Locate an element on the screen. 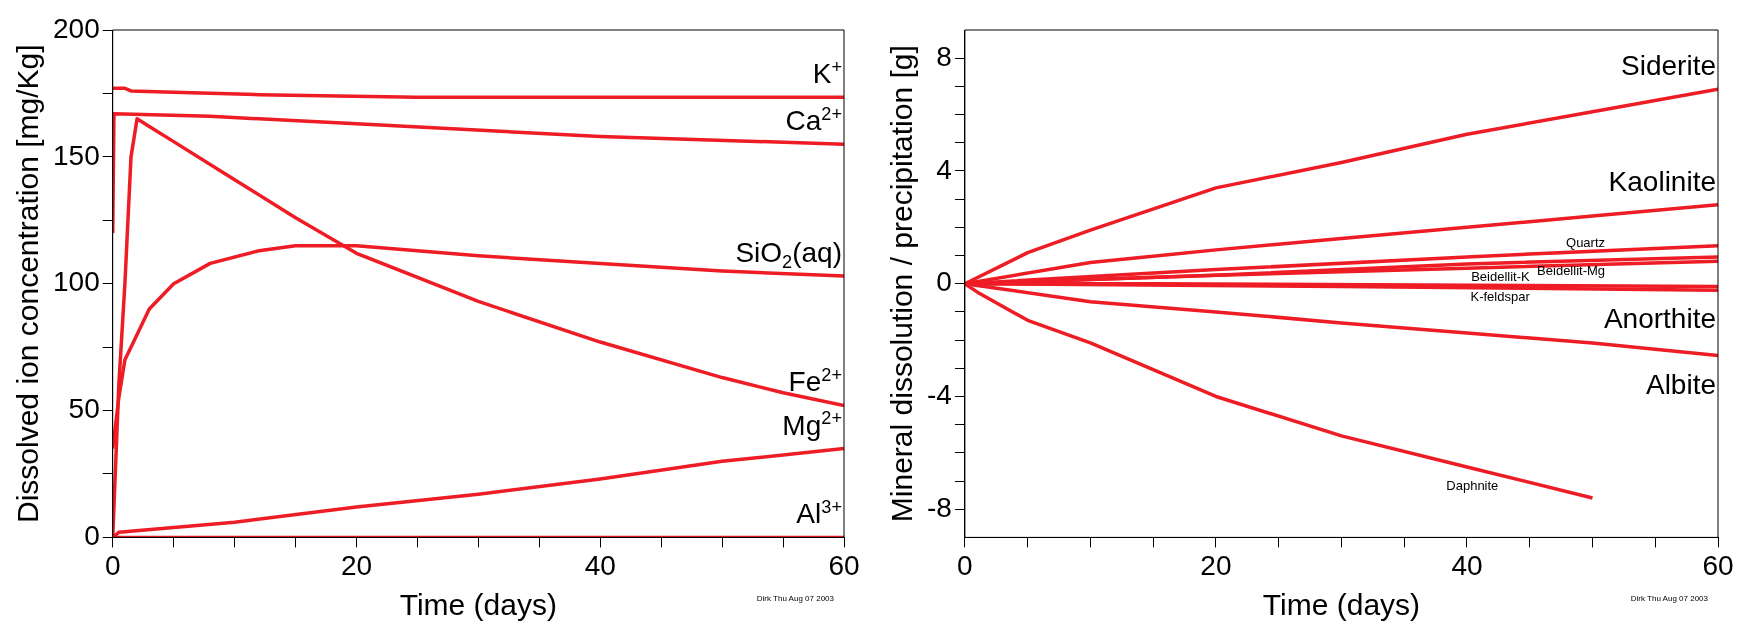  series-label: Anorthite is located at coordinates (1660, 319).